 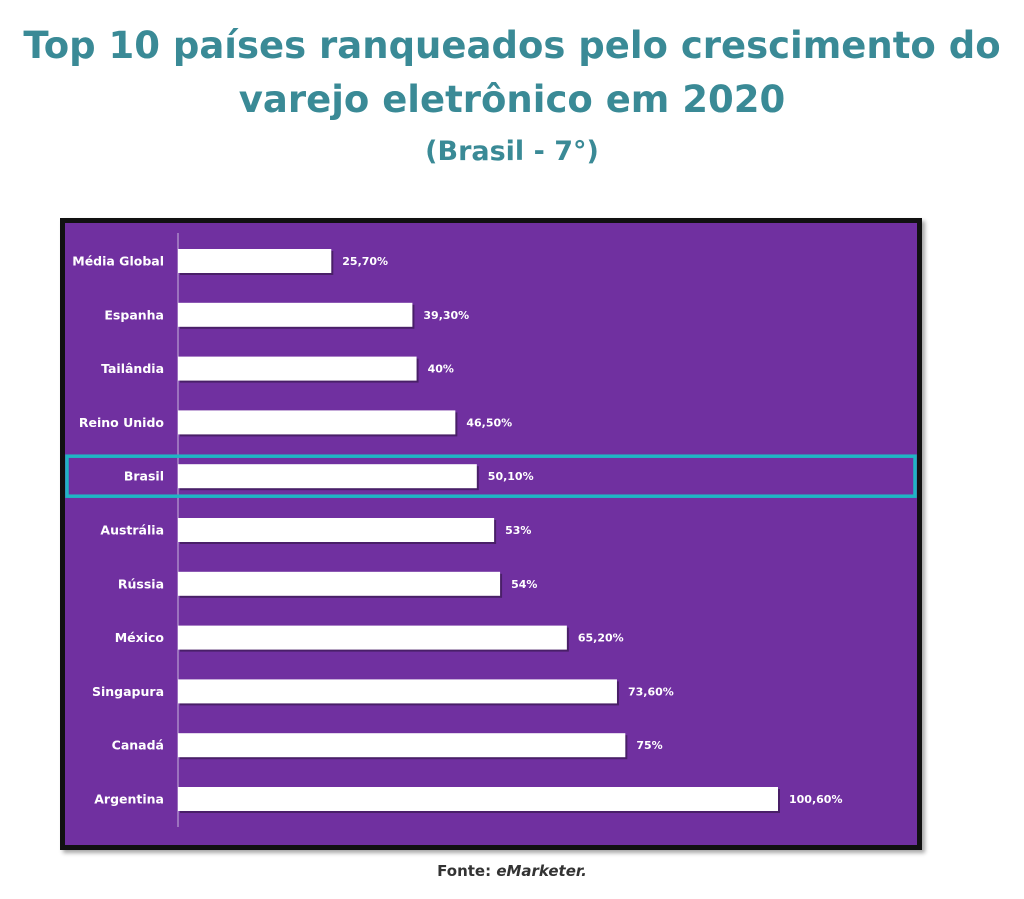 I want to click on y-tick-label: Argentina, so click(x=129, y=799).